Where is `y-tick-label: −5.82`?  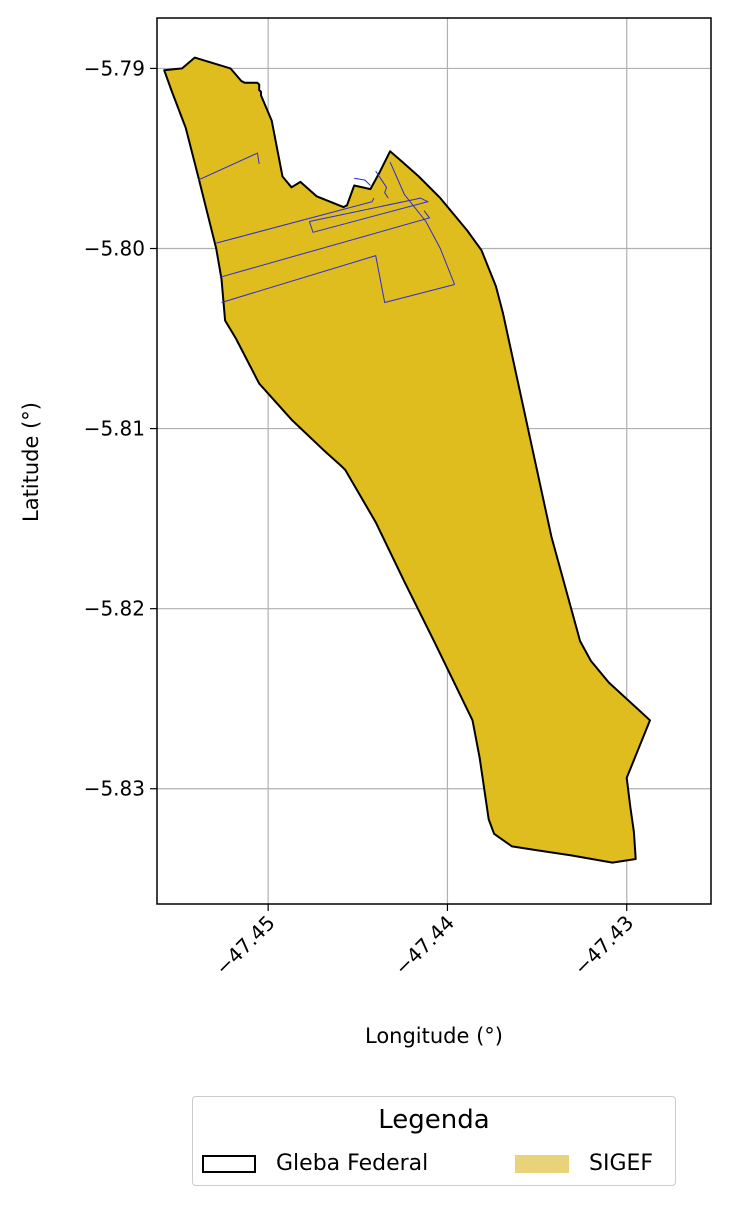 y-tick-label: −5.82 is located at coordinates (114, 609).